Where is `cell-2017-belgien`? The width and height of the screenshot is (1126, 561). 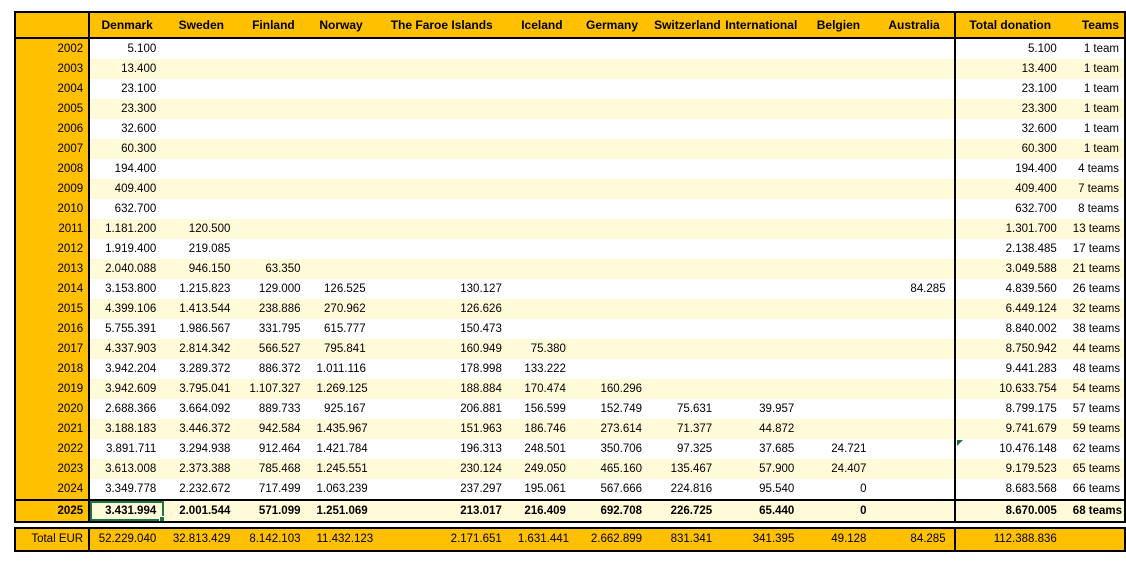
cell-2017-belgien is located at coordinates (838, 349).